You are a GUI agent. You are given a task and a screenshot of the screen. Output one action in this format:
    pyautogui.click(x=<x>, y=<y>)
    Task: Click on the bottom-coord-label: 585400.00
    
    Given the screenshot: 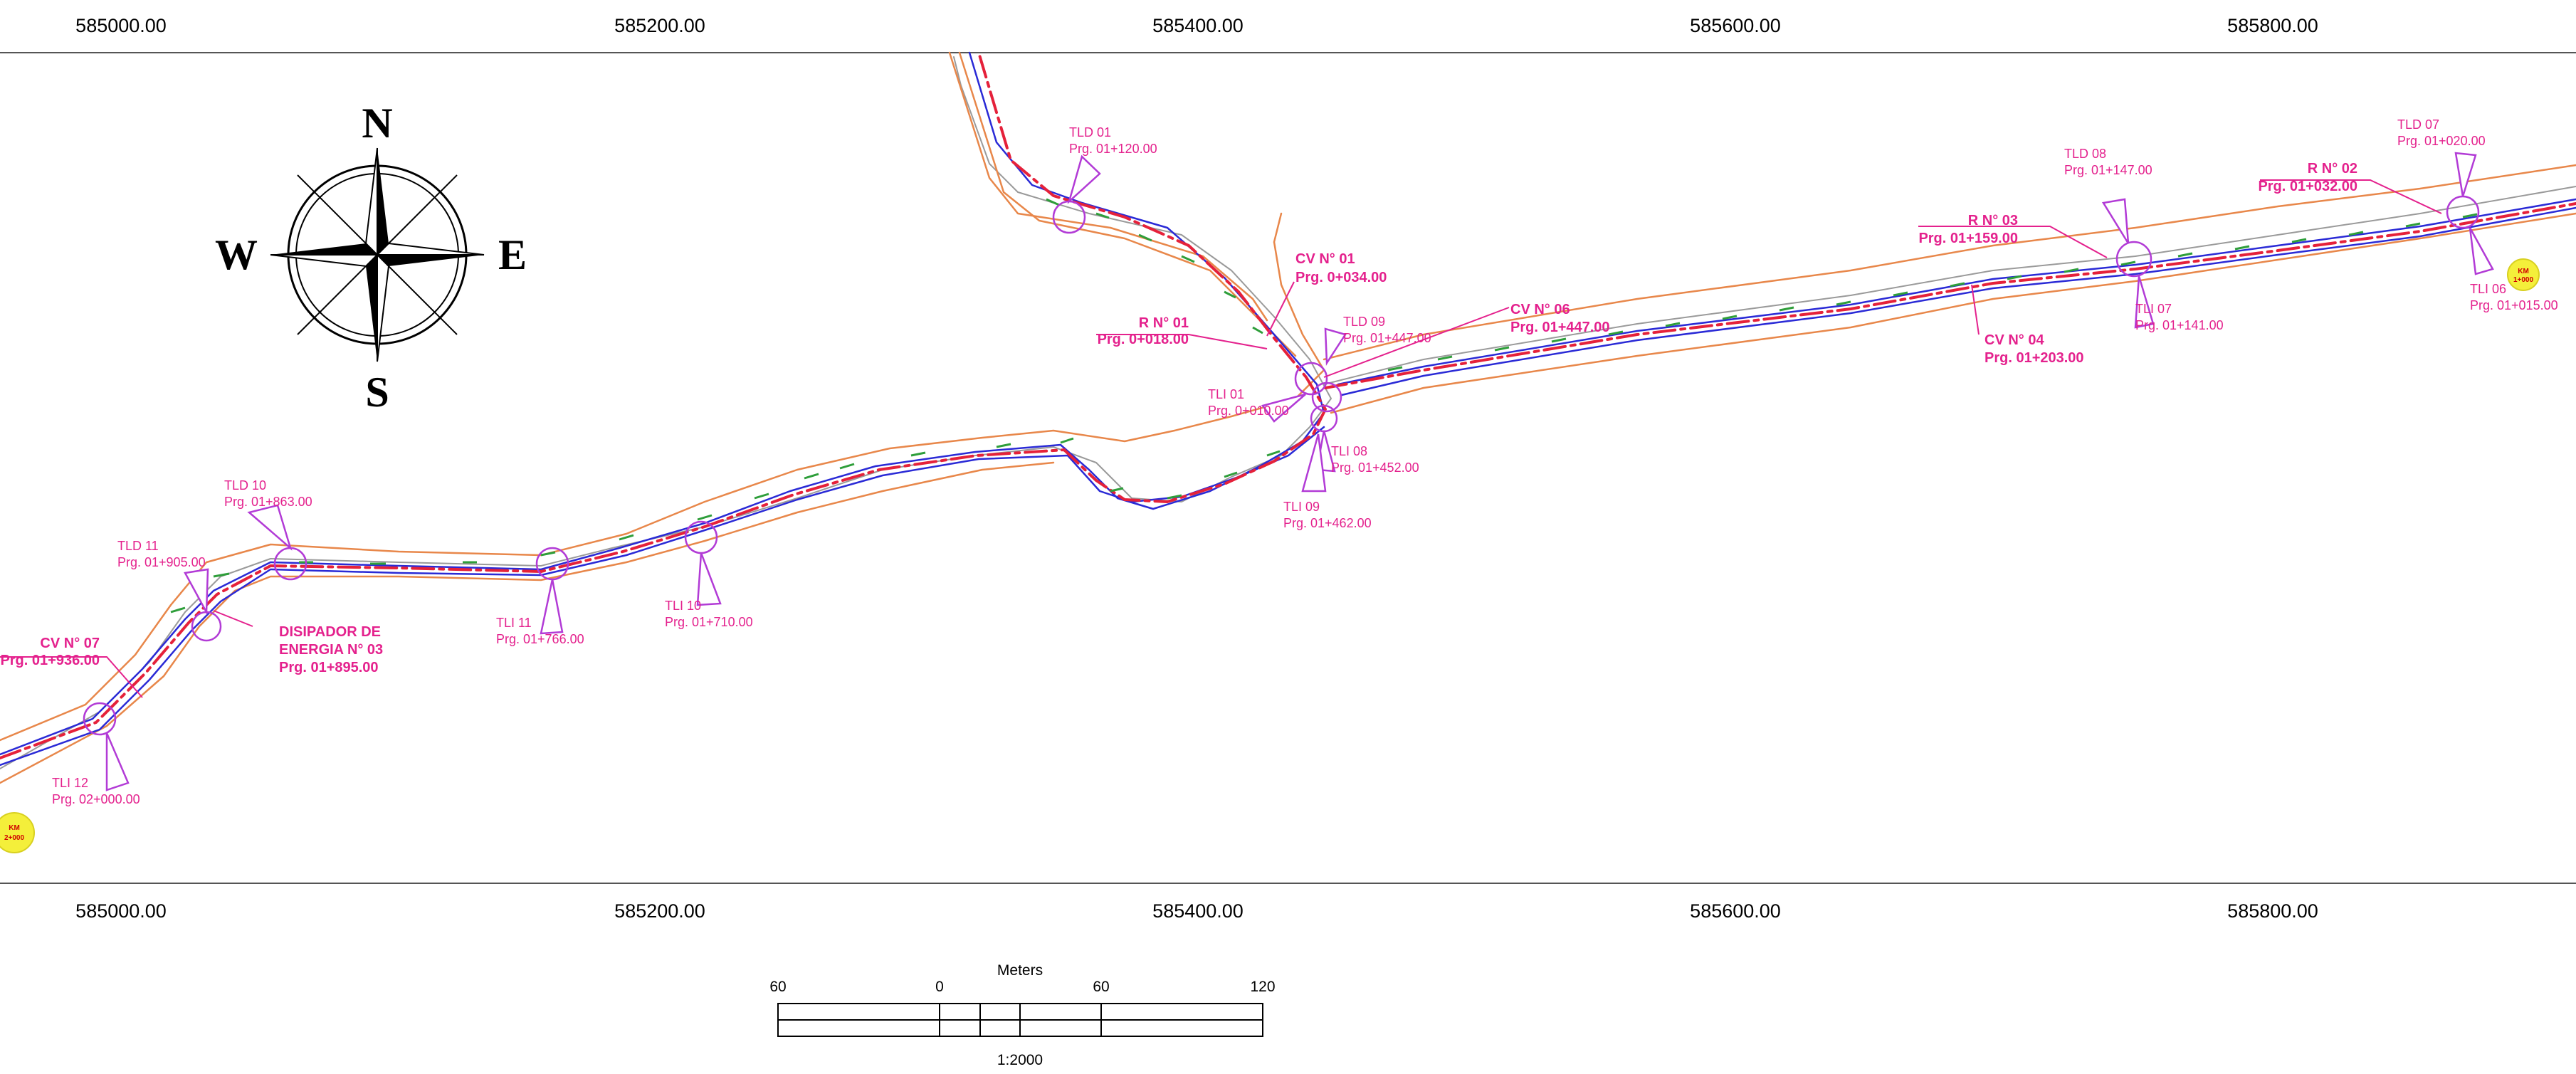 What is the action you would take?
    pyautogui.click(x=1198, y=911)
    